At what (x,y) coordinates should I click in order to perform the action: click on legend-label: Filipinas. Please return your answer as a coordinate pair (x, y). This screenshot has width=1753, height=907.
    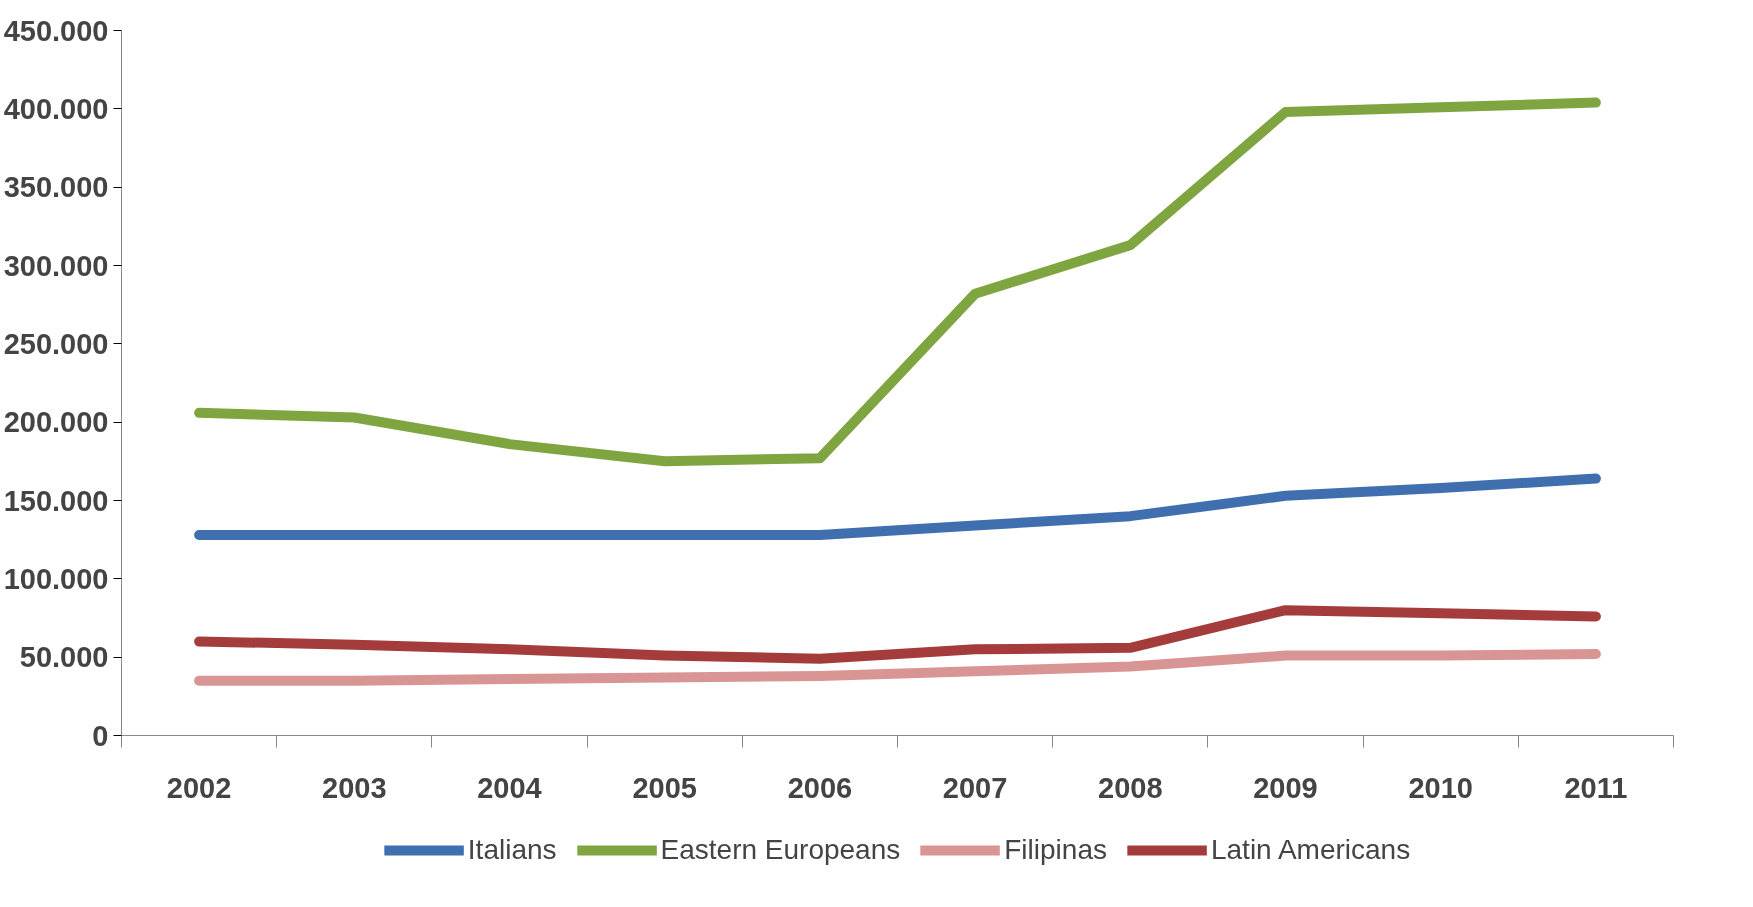
    Looking at the image, I should click on (1055, 850).